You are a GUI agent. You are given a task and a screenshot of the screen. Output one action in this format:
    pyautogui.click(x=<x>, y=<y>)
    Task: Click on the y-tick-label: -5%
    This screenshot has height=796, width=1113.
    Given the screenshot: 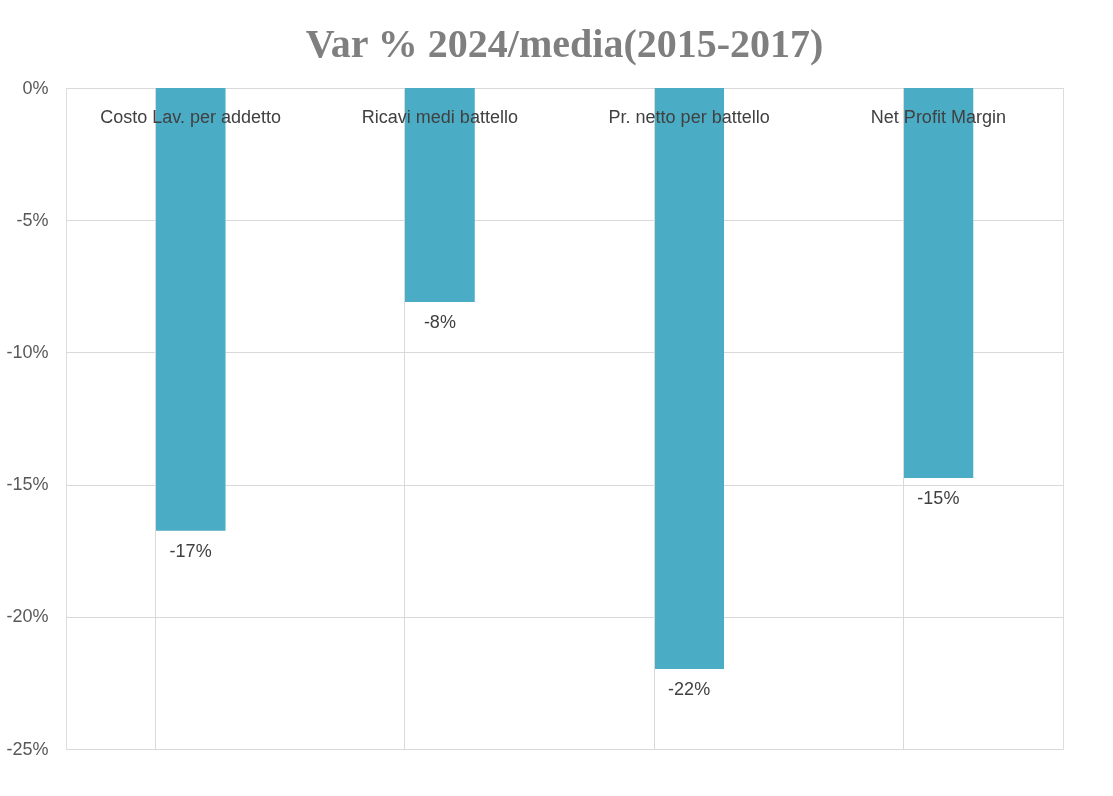 What is the action you would take?
    pyautogui.click(x=32, y=219)
    